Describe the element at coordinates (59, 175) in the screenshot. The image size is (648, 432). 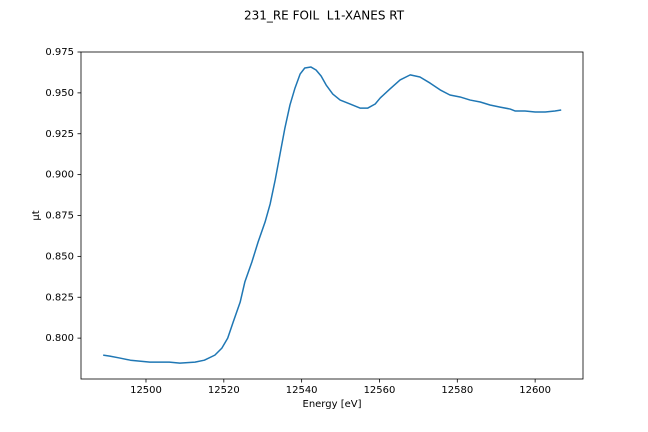
I see `y-tick-label: 0.900` at that location.